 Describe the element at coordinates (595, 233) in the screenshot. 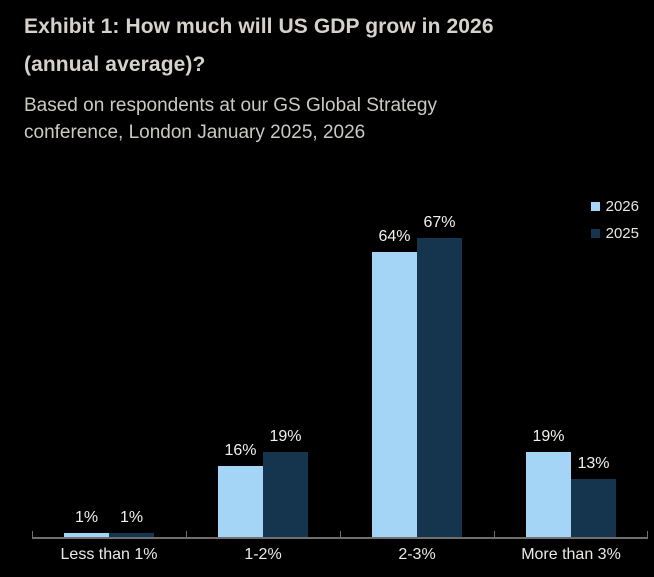

I see `legend-swatch-icon-2025` at that location.